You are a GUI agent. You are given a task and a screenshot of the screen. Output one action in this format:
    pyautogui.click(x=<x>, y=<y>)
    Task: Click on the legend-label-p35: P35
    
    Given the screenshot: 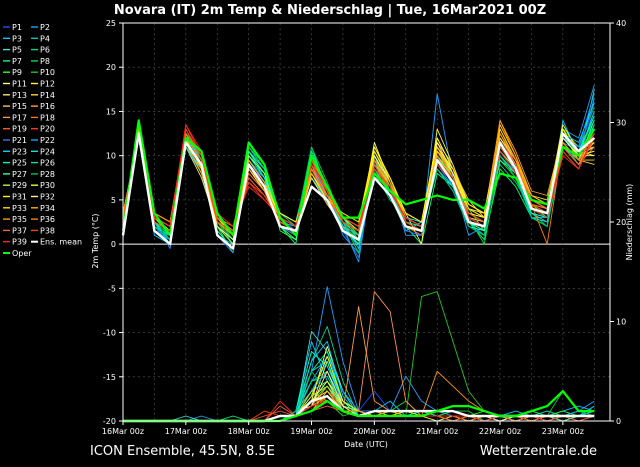 What is the action you would take?
    pyautogui.click(x=19, y=219)
    